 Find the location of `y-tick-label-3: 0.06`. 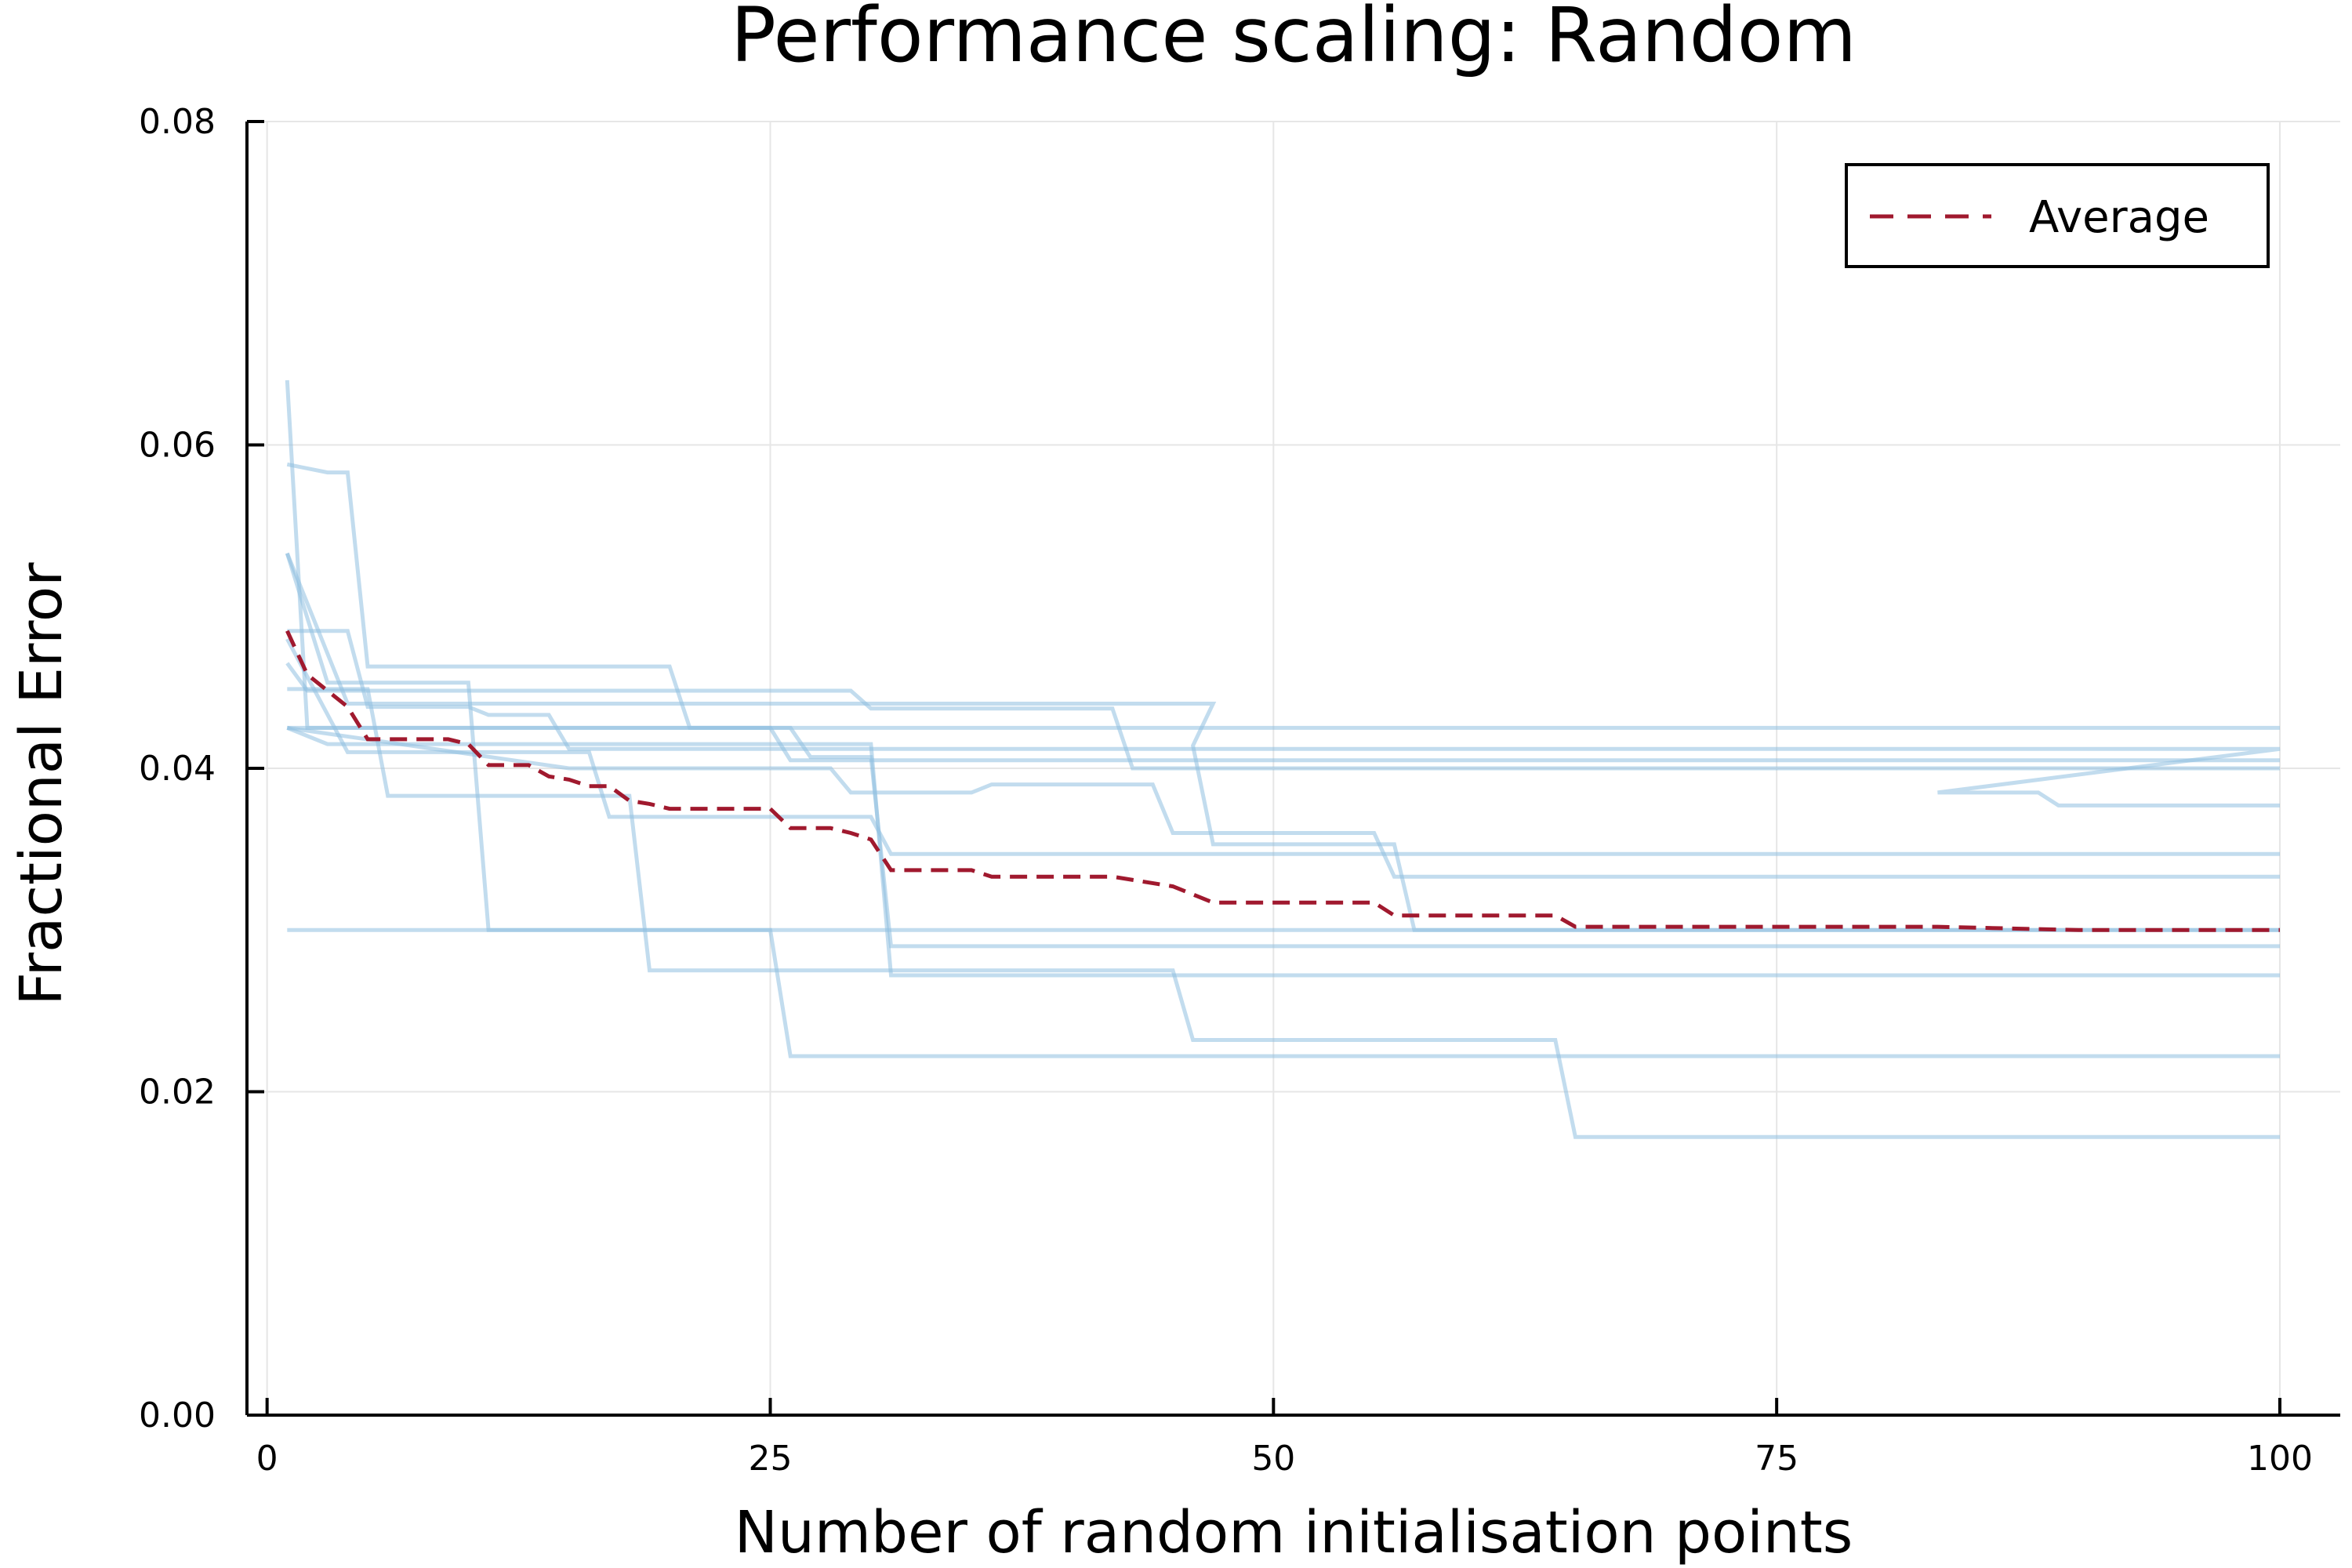

y-tick-label-3: 0.06 is located at coordinates (177, 446).